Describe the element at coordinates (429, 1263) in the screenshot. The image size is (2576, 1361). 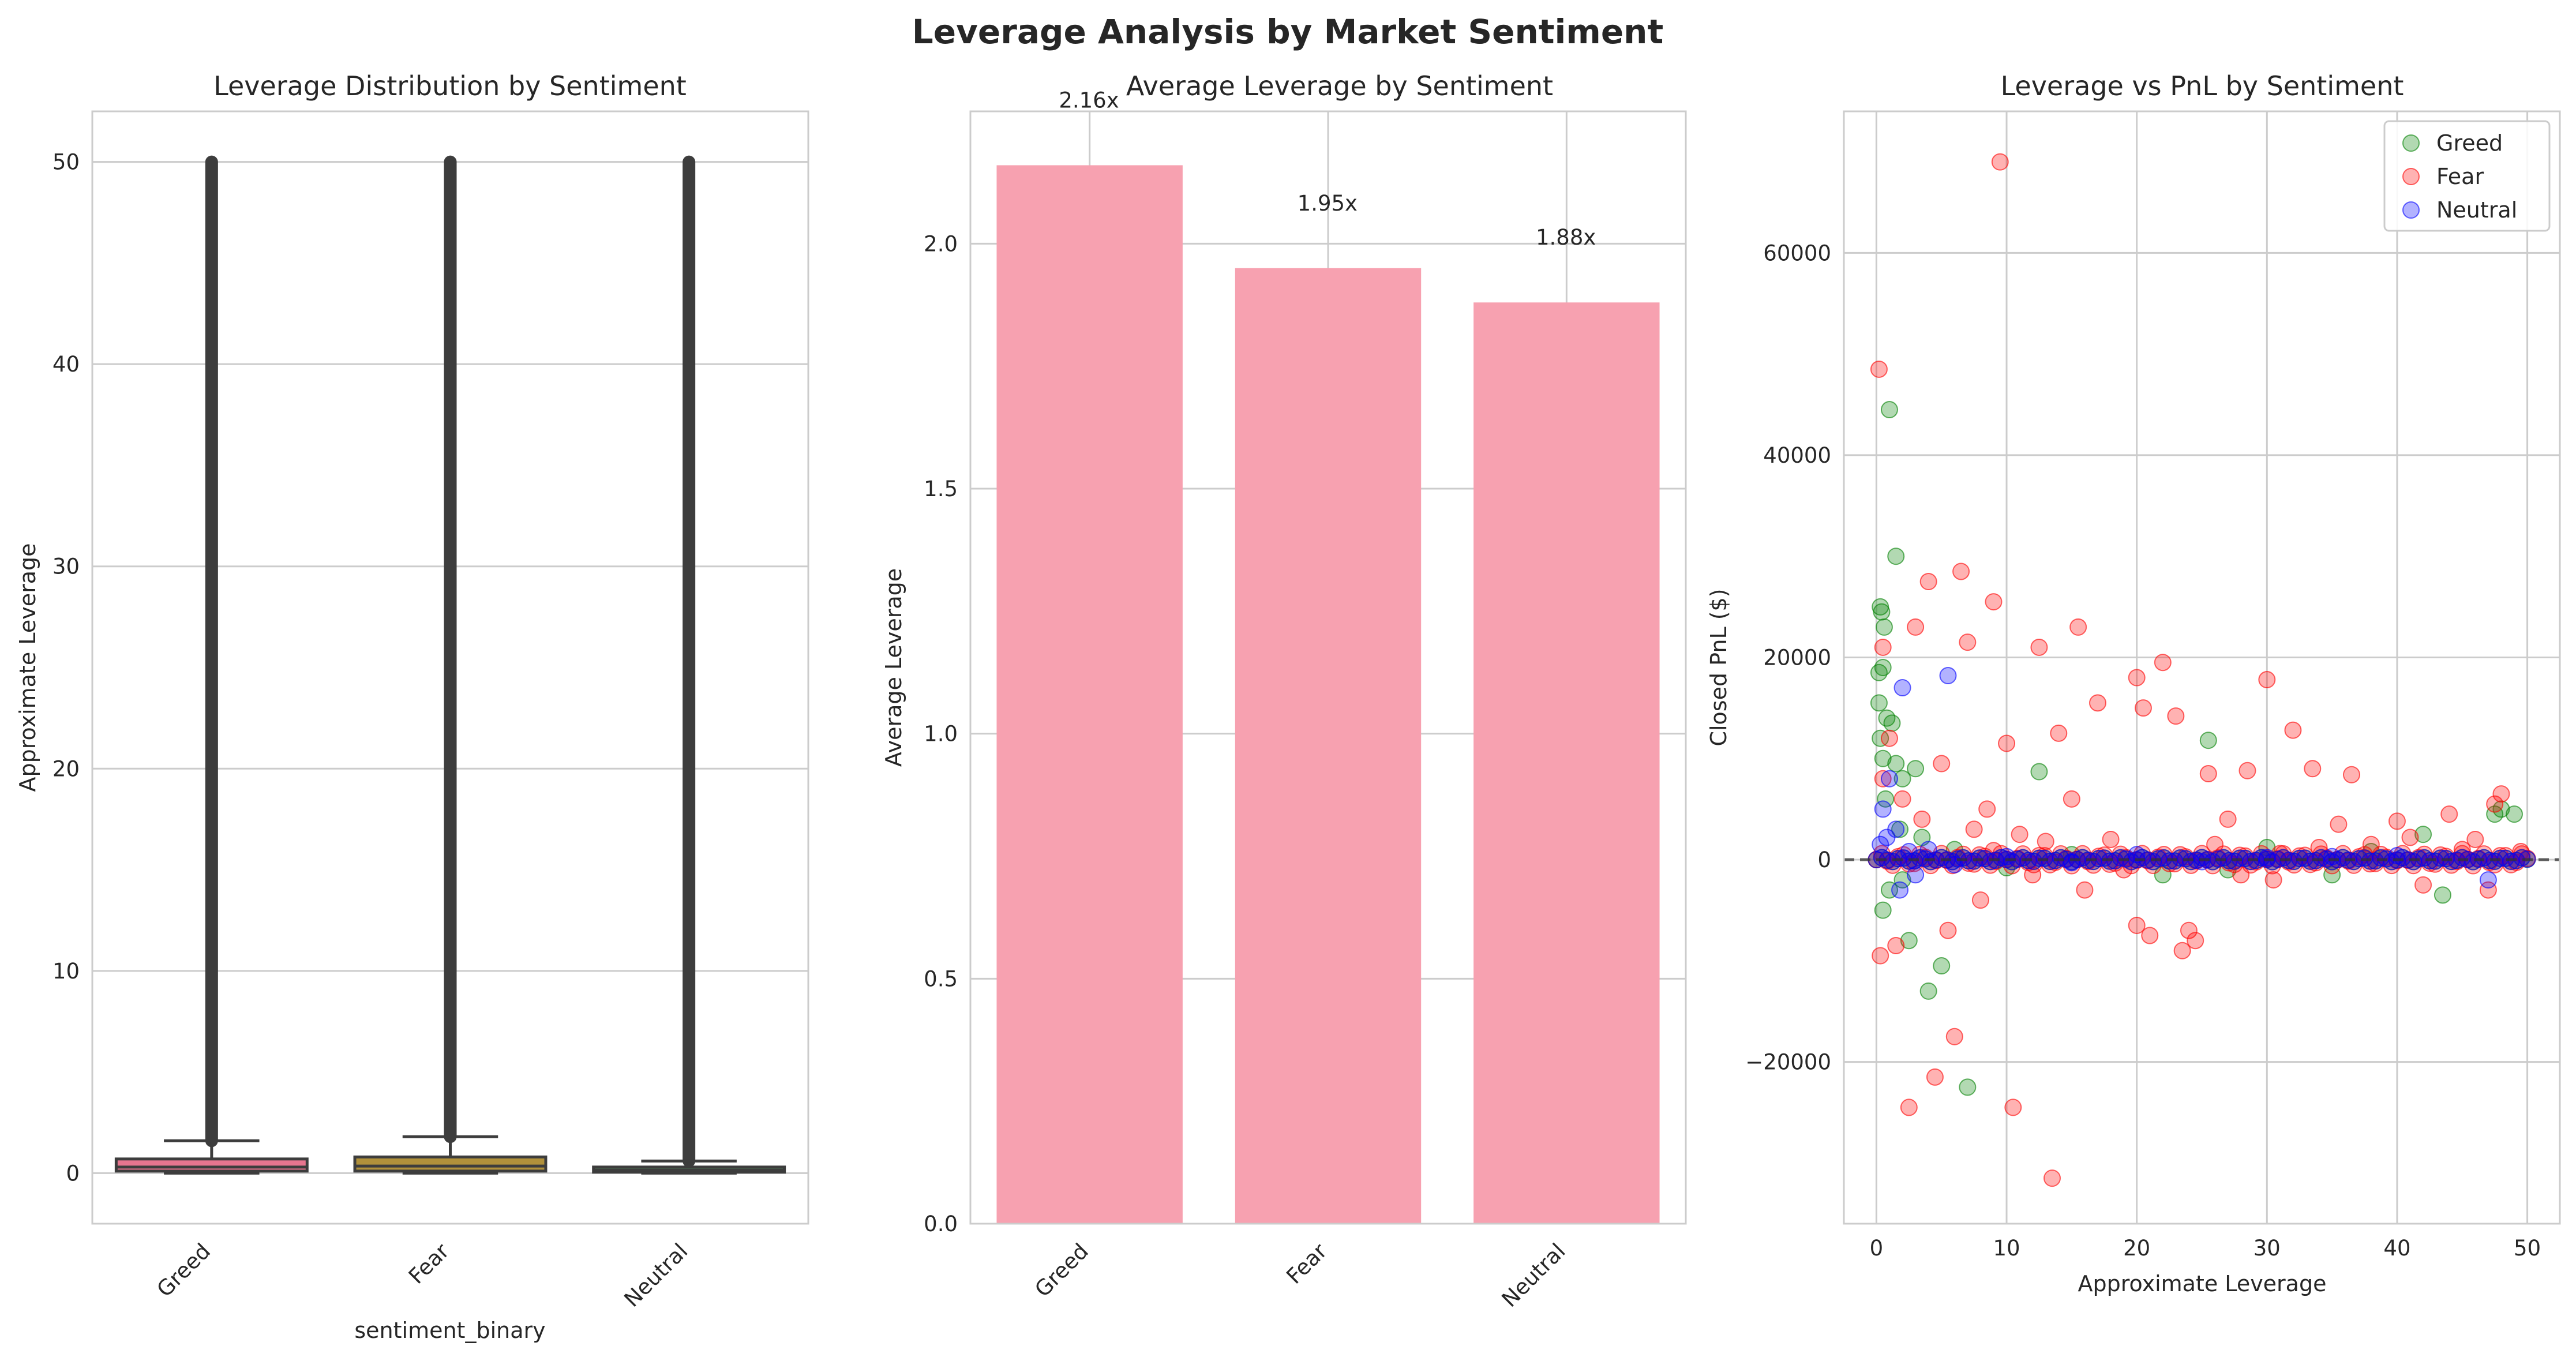
I see `panel1-x-tick-label: Fear` at that location.